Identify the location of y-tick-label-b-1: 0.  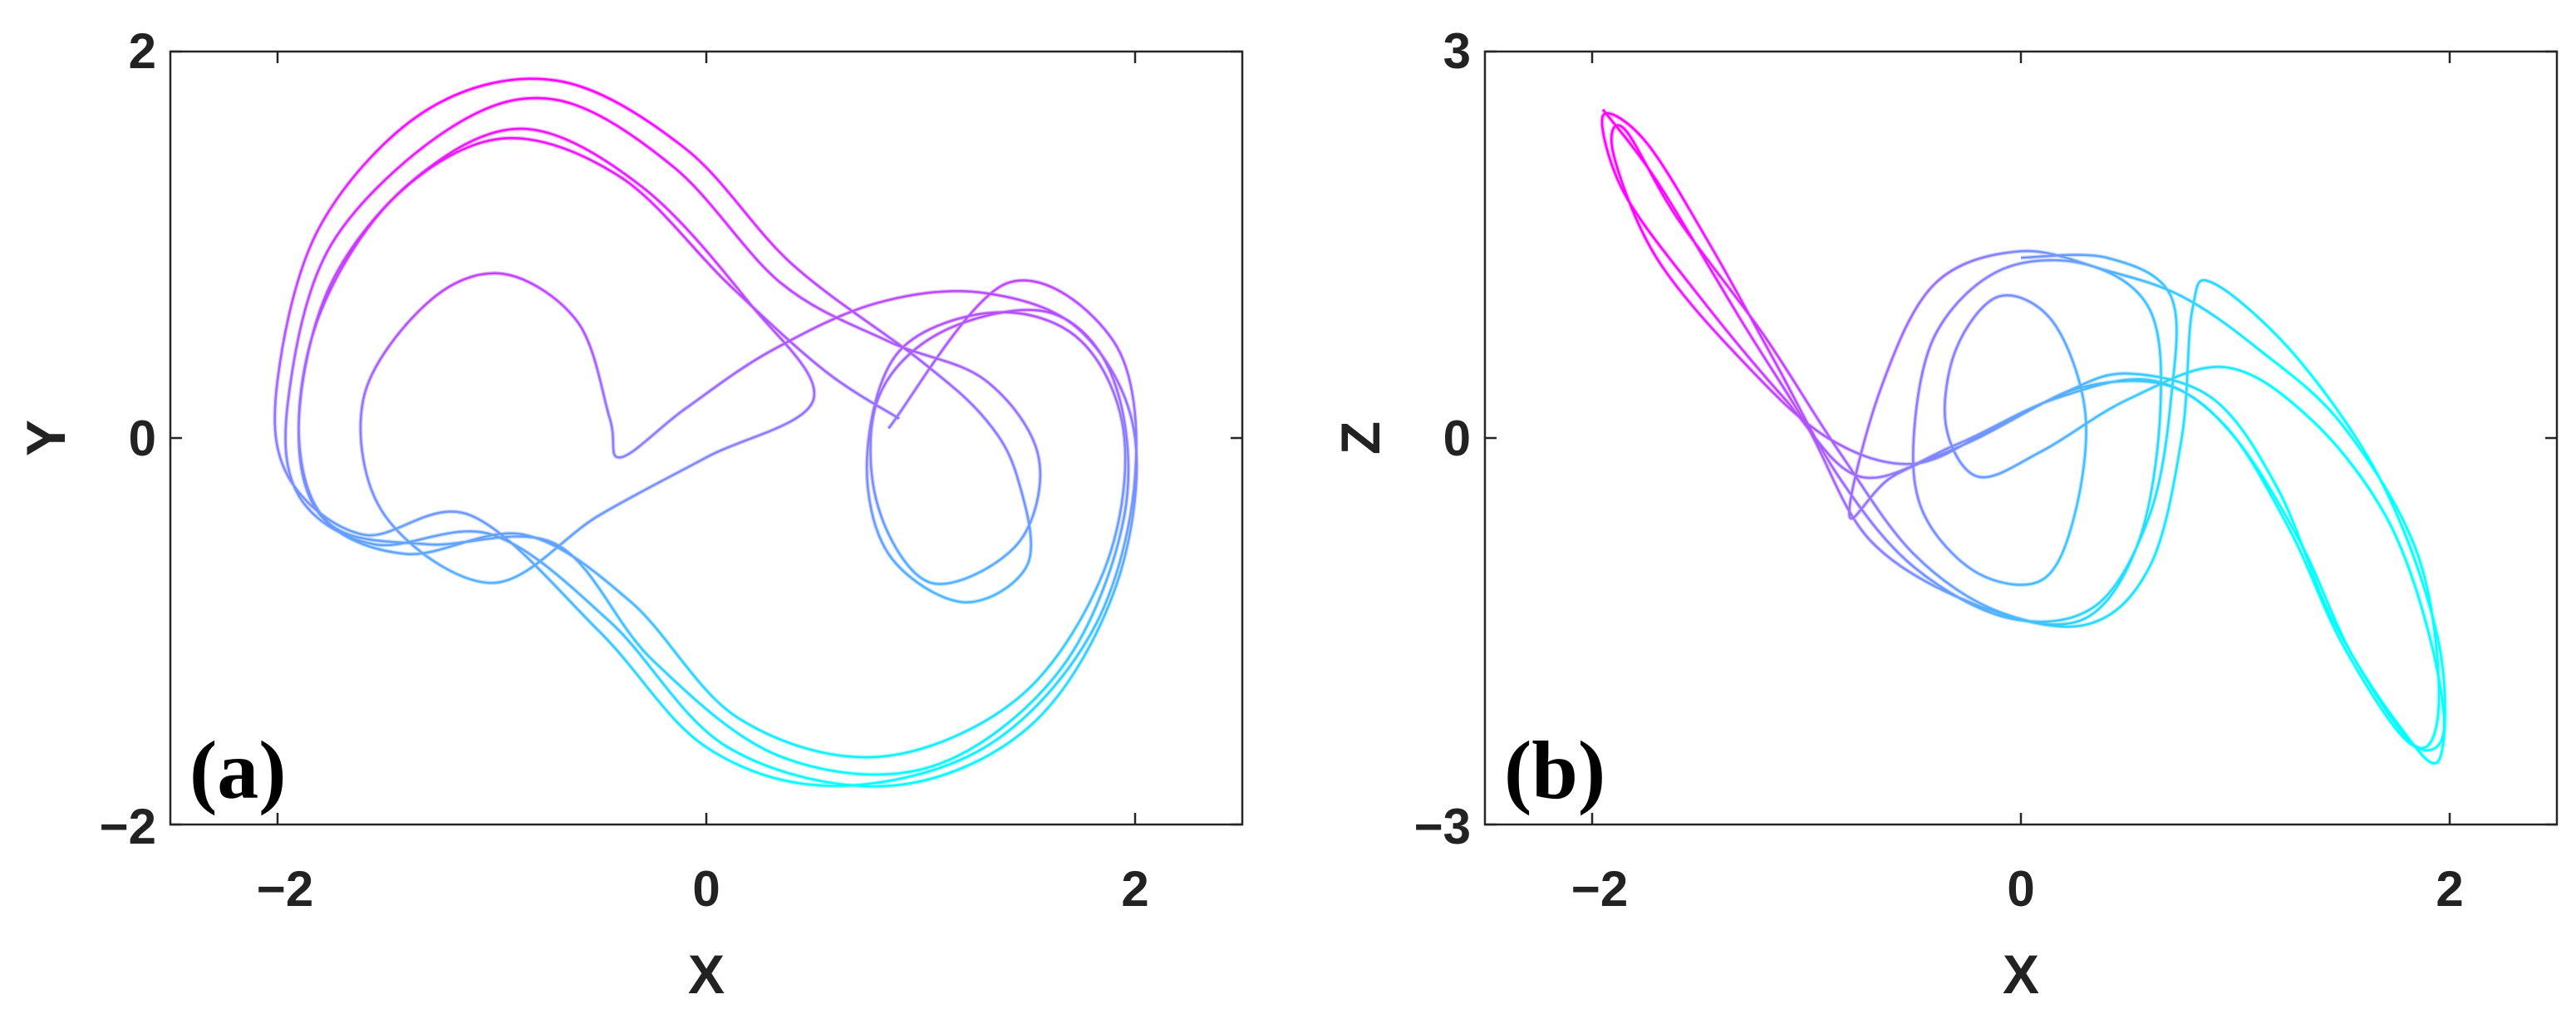
(1457, 438).